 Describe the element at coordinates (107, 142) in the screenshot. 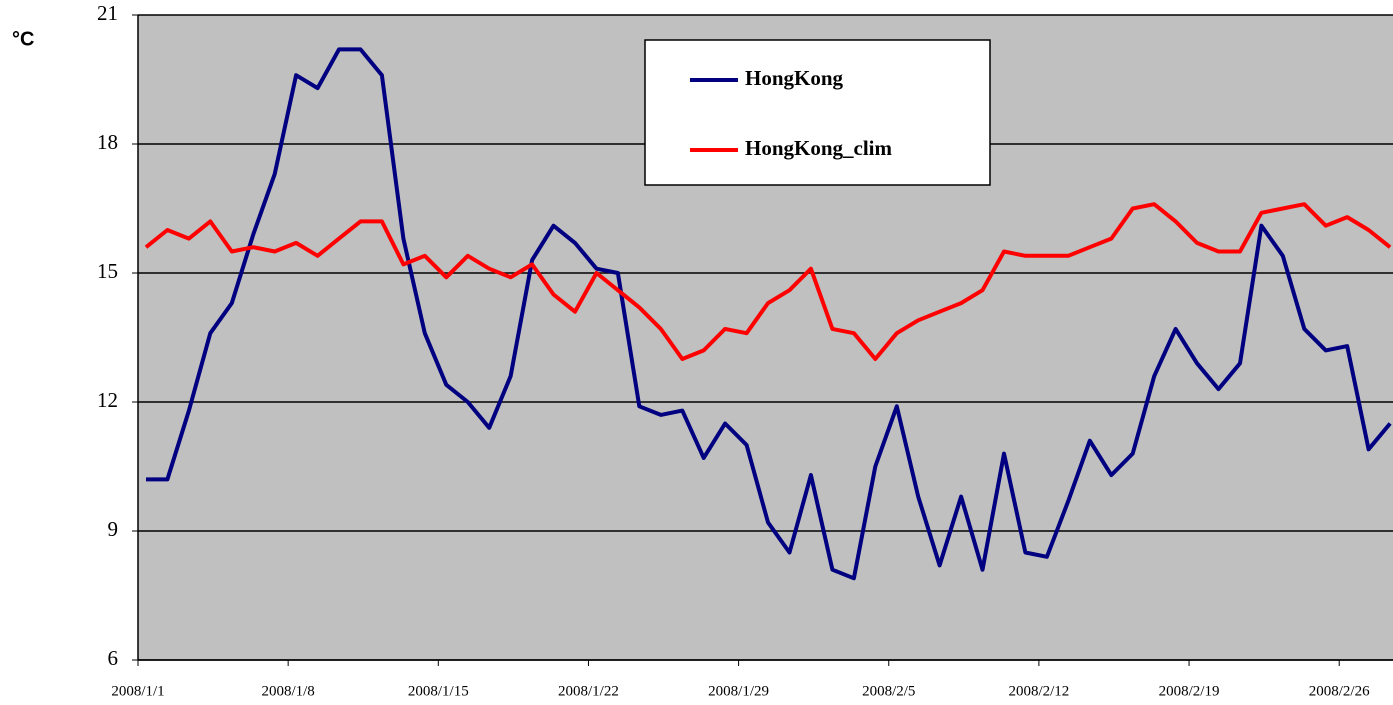

I see `y-tick-label: 18` at that location.